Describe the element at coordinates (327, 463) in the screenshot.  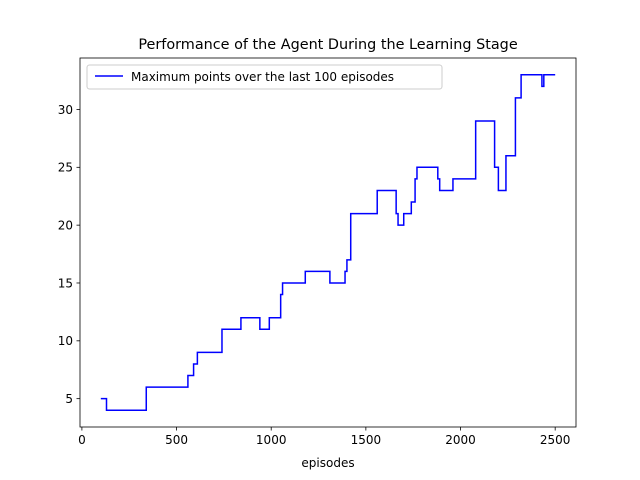
I see `x-axis-label: episodes` at that location.